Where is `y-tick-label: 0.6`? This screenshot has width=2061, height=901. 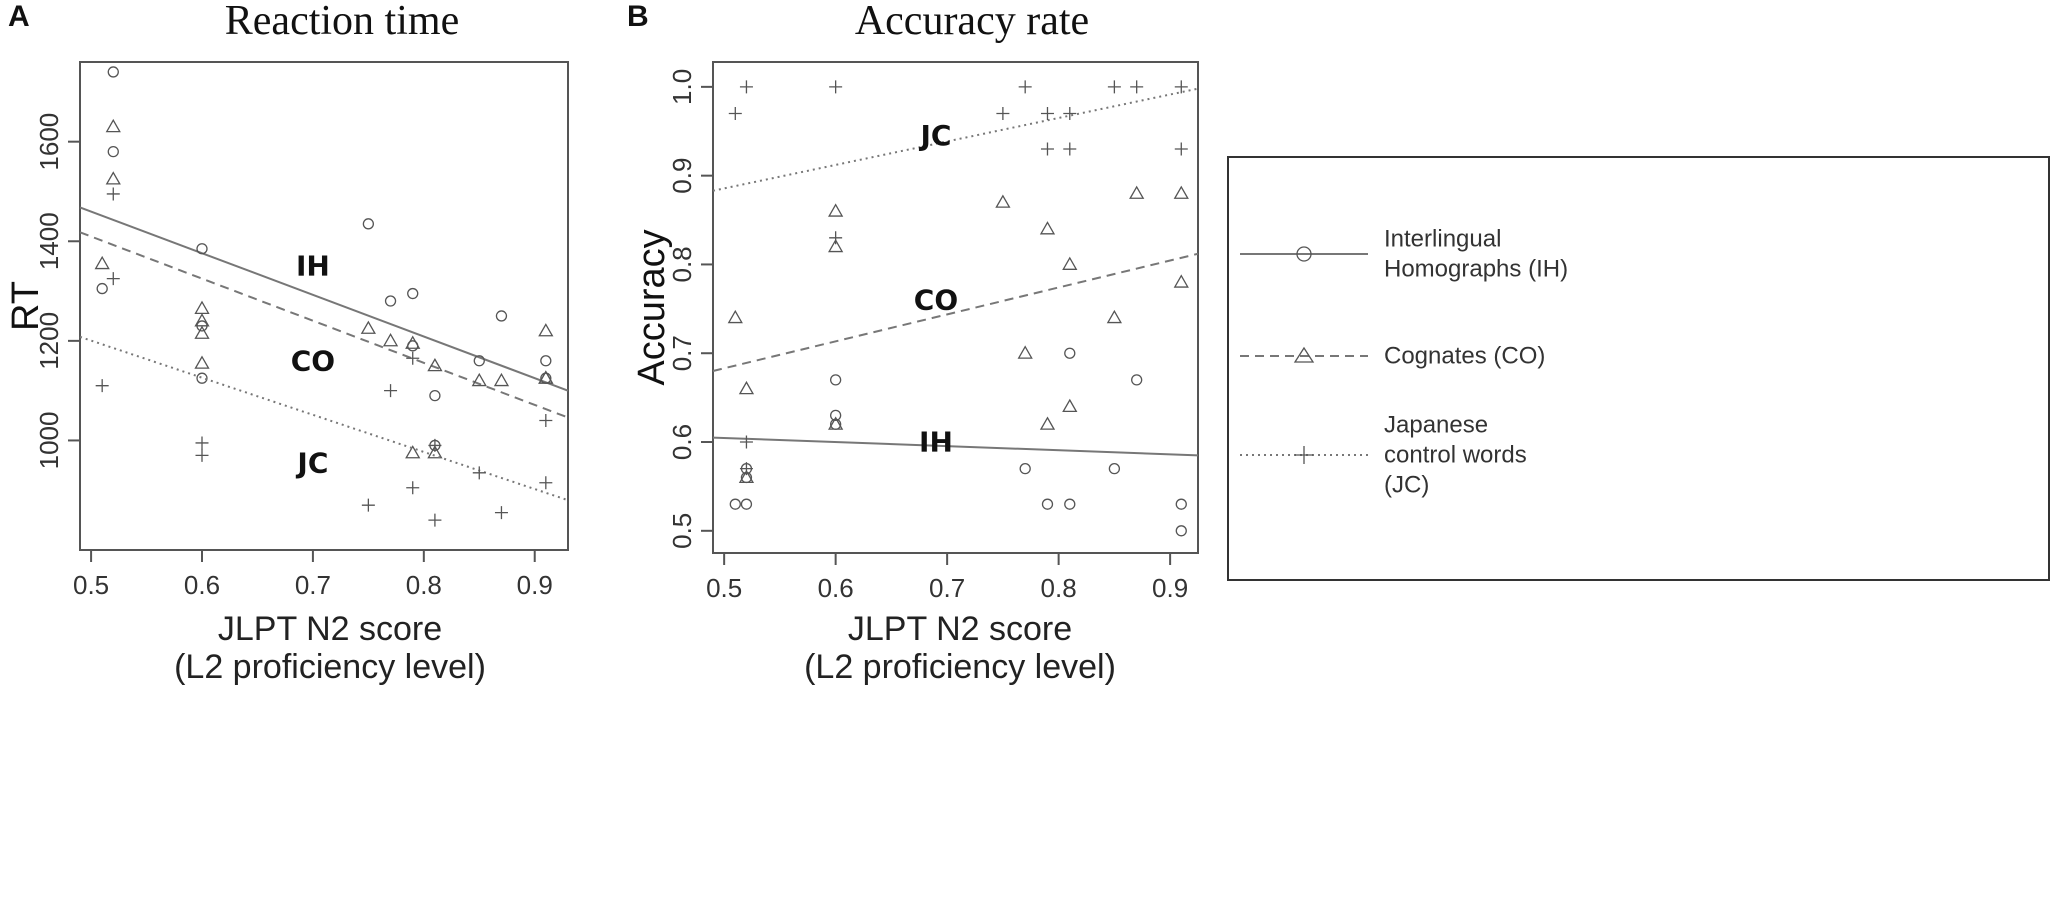 y-tick-label: 0.6 is located at coordinates (682, 442).